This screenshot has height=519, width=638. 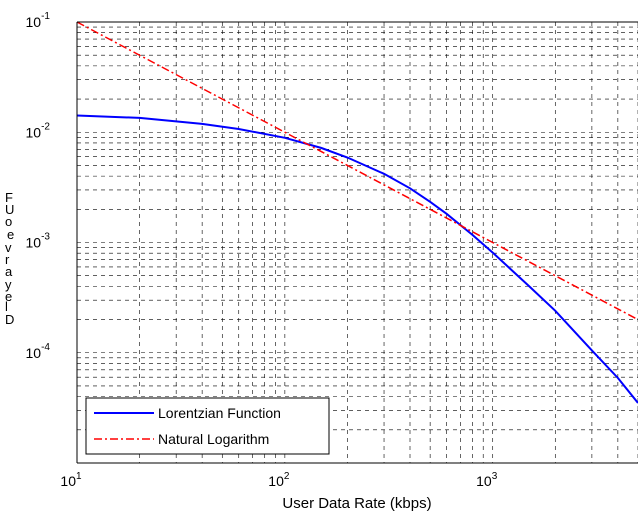 I want to click on x-axis-label: User Data Rate (kbps), so click(x=356, y=503).